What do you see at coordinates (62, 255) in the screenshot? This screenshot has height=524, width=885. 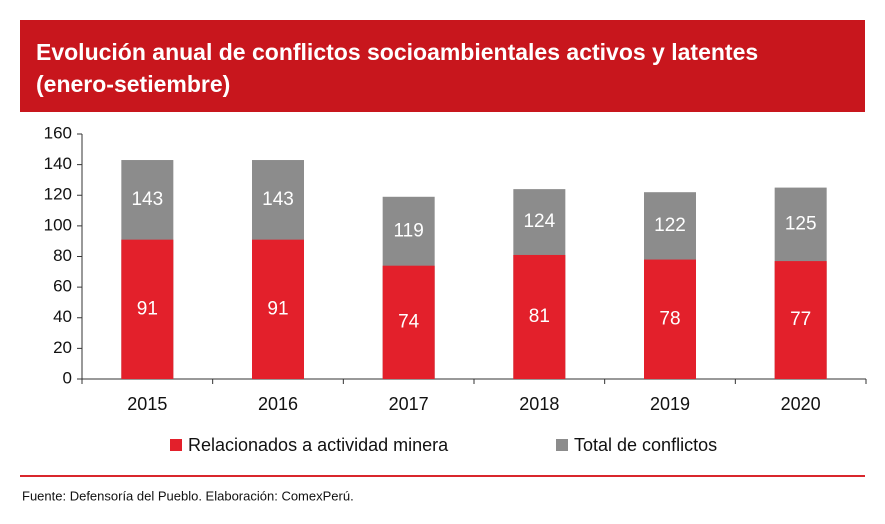 I see `y-tick-label: 80` at bounding box center [62, 255].